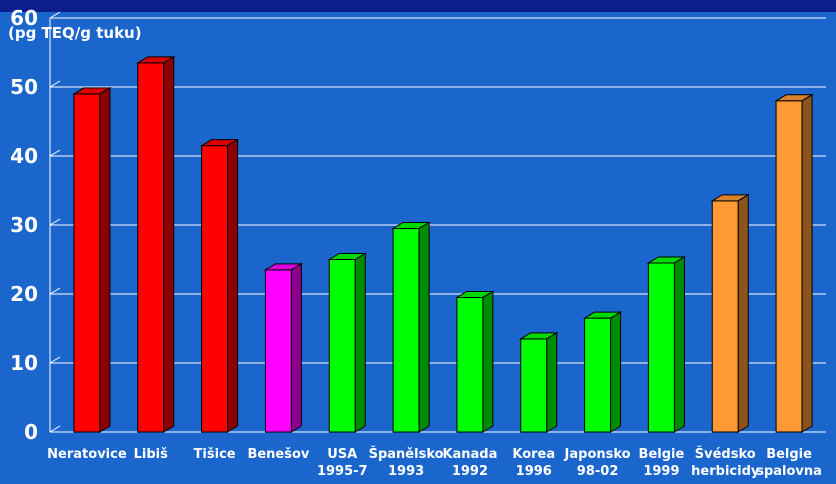  What do you see at coordinates (725, 471) in the screenshot?
I see `x-tick-label: herbicidy` at bounding box center [725, 471].